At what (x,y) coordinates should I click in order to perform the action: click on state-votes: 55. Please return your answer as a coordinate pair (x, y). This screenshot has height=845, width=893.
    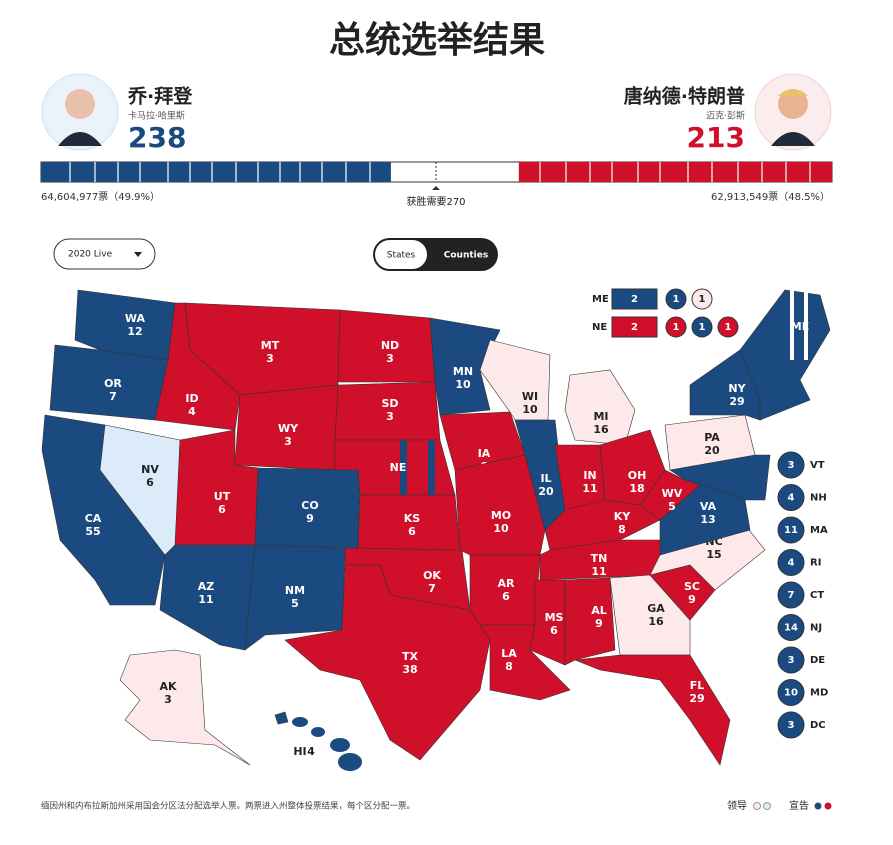
    Looking at the image, I should click on (92, 531).